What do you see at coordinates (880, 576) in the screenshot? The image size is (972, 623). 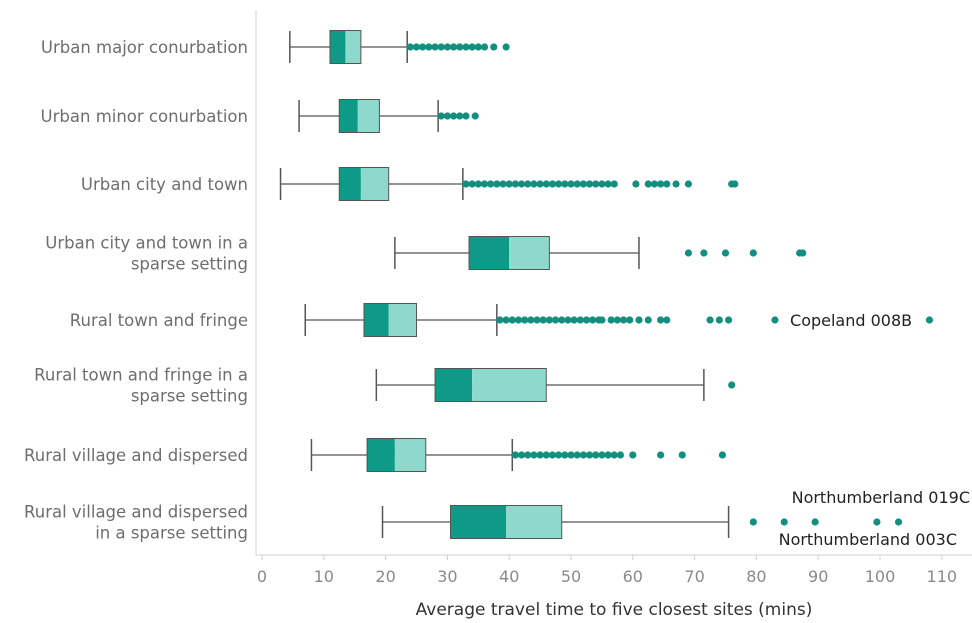 I see `x-tick-label: 100` at bounding box center [880, 576].